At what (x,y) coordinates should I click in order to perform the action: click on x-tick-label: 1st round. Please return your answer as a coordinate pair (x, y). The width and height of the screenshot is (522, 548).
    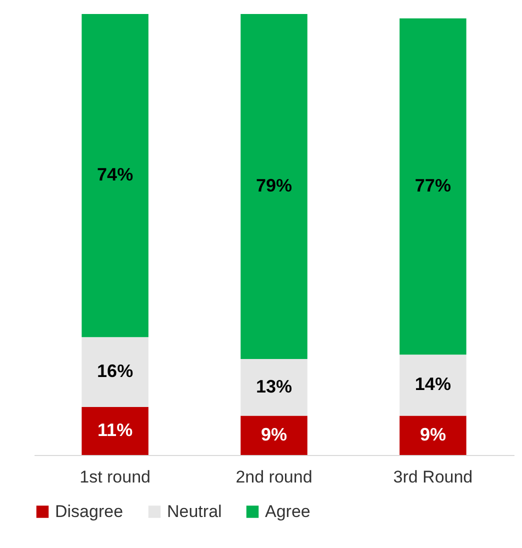
    Looking at the image, I should click on (115, 477).